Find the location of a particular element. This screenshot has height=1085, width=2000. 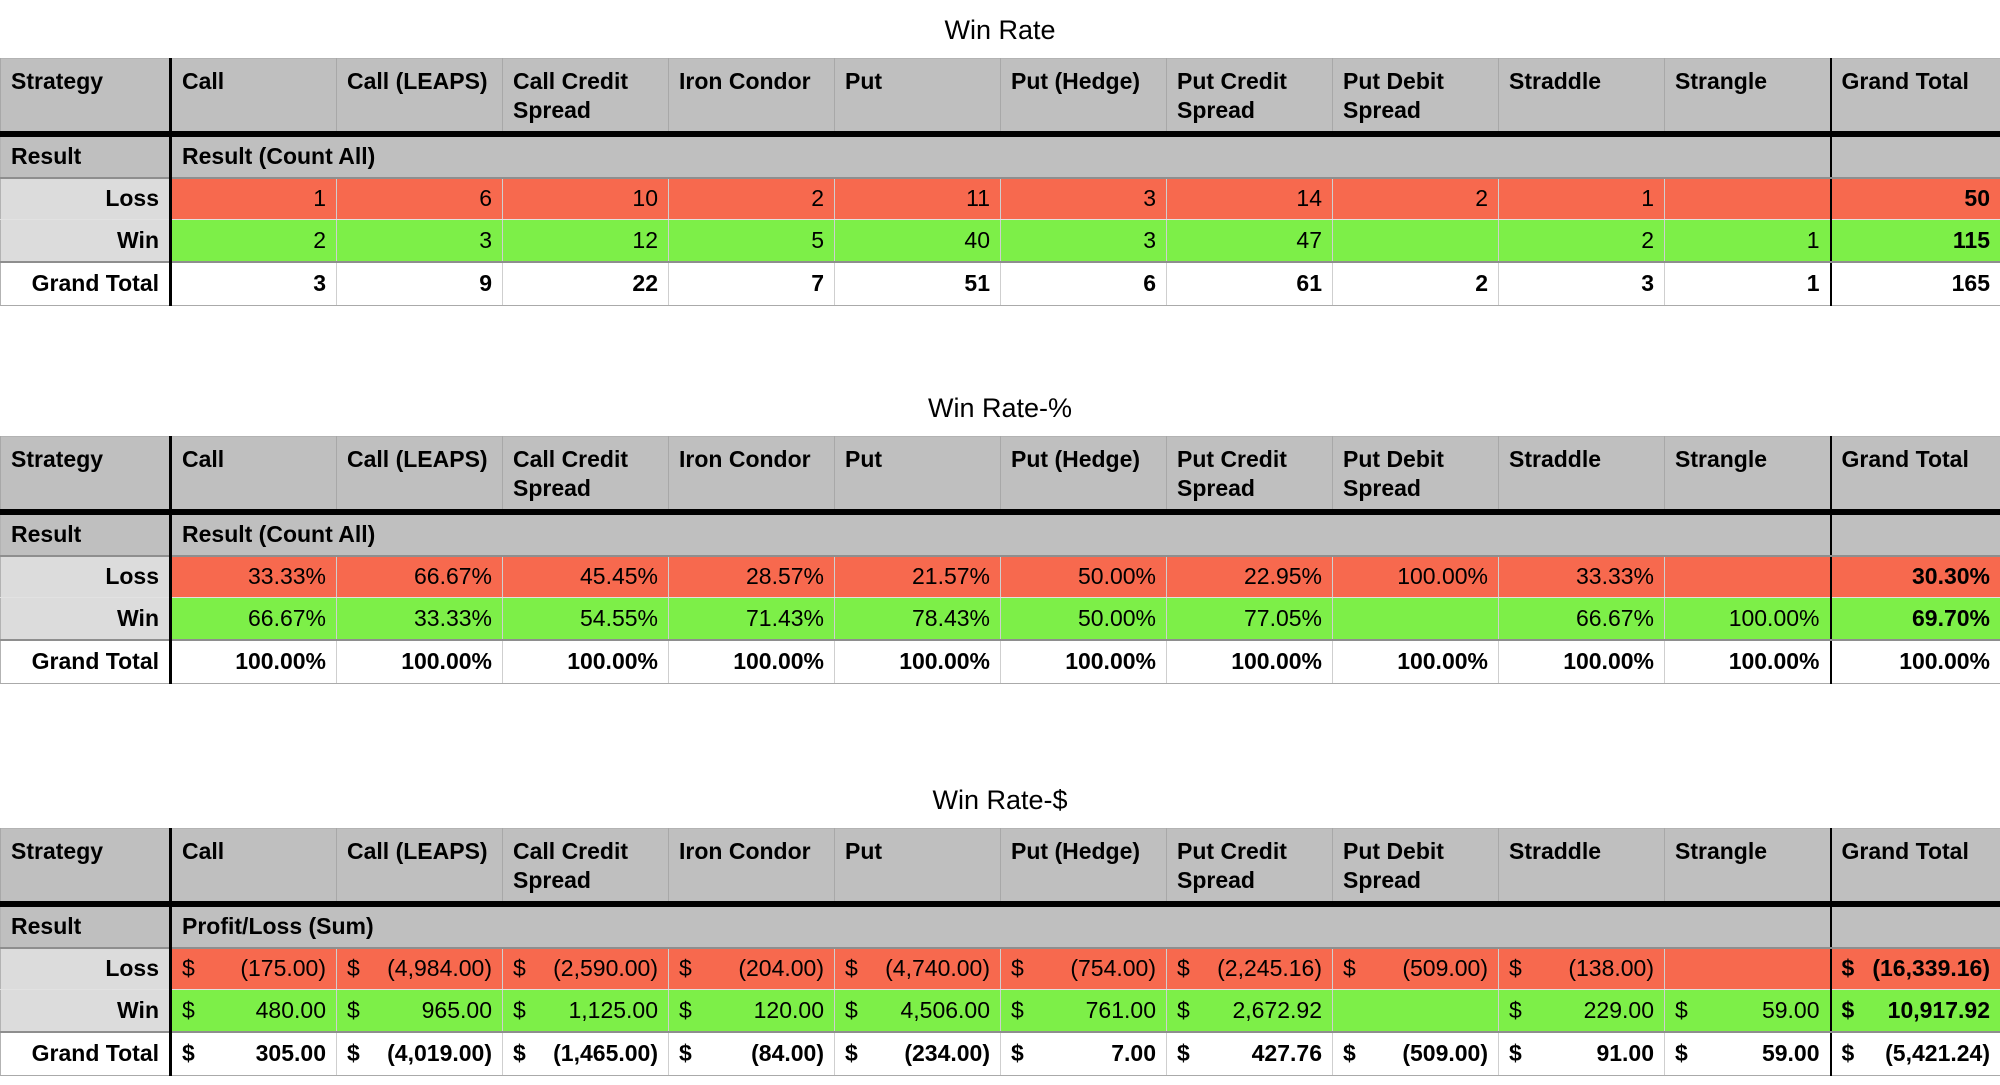

cell-straddle-grand-total: 100.00% is located at coordinates (1582, 662).